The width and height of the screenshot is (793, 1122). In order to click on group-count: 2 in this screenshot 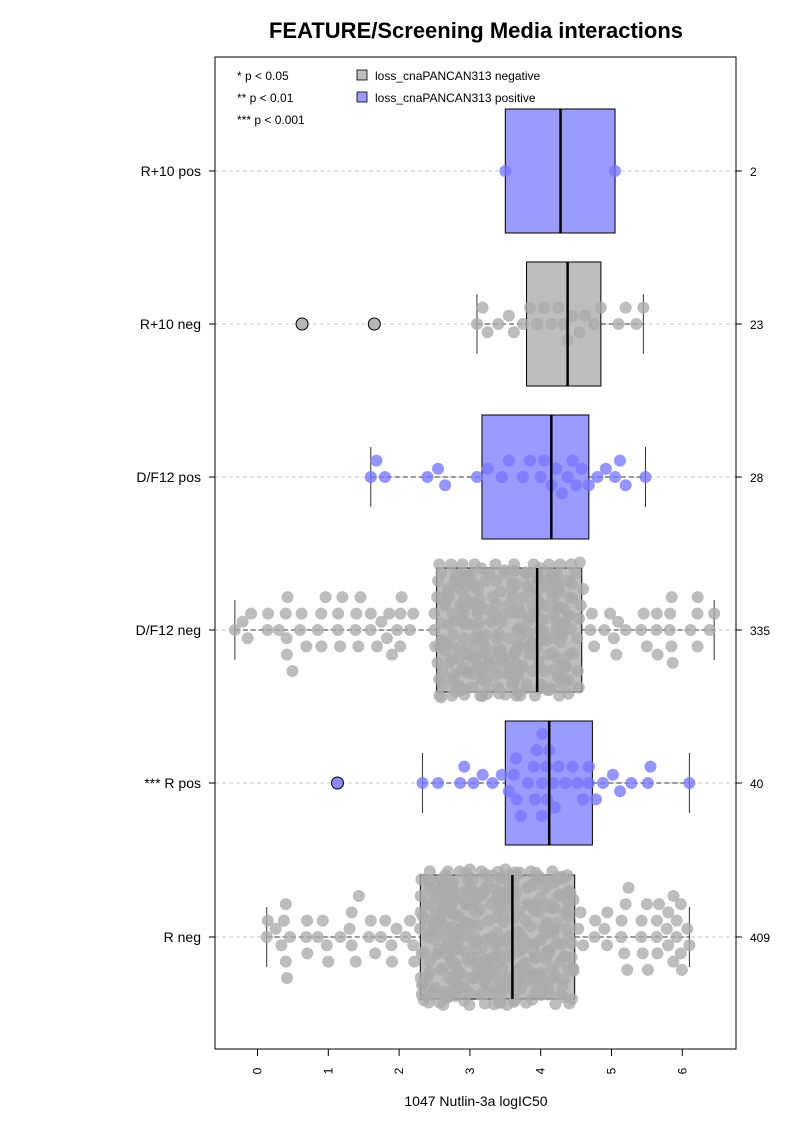, I will do `click(753, 172)`.